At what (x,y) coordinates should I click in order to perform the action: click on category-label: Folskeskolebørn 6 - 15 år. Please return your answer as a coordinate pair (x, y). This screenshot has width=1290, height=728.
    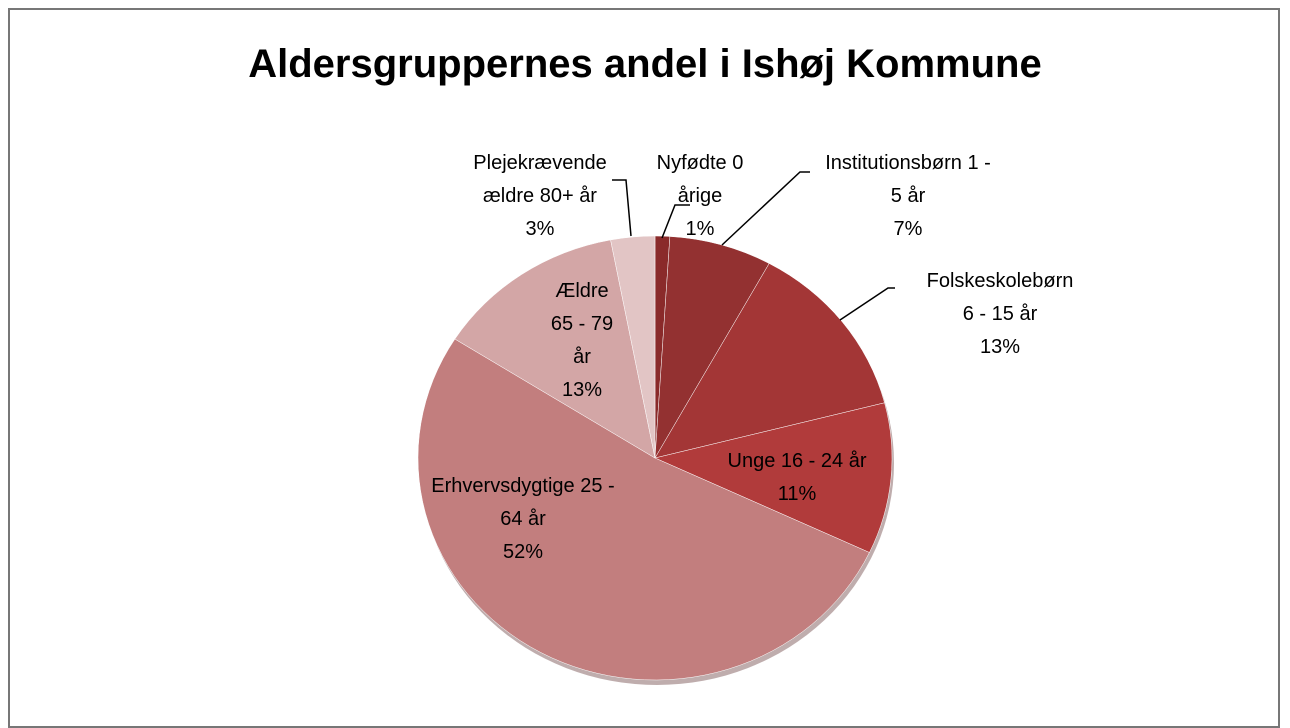
    Looking at the image, I should click on (1000, 297).